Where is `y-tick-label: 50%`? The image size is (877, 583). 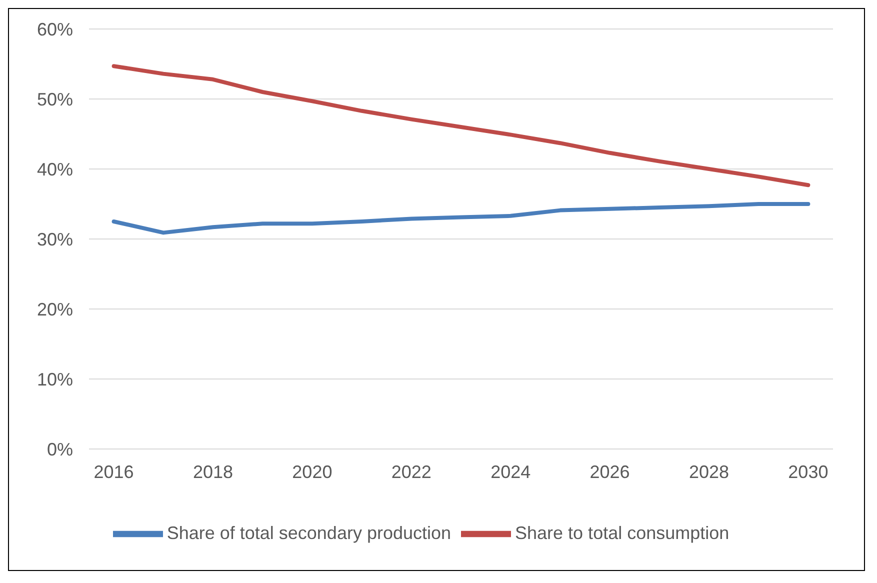 y-tick-label: 50% is located at coordinates (54, 99).